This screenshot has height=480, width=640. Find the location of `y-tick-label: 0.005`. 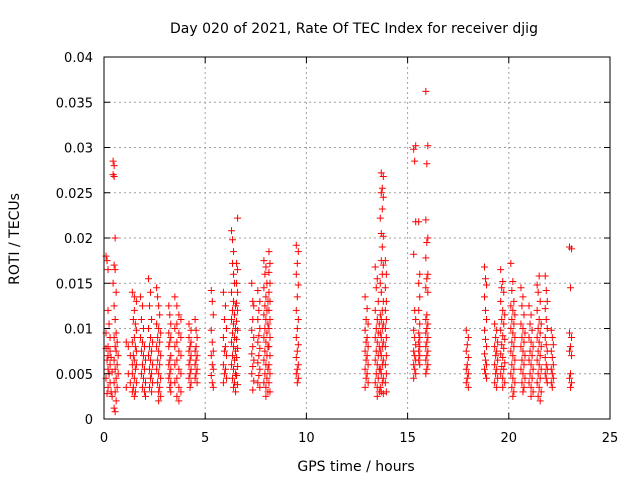

y-tick-label: 0.005 is located at coordinates (74, 375).